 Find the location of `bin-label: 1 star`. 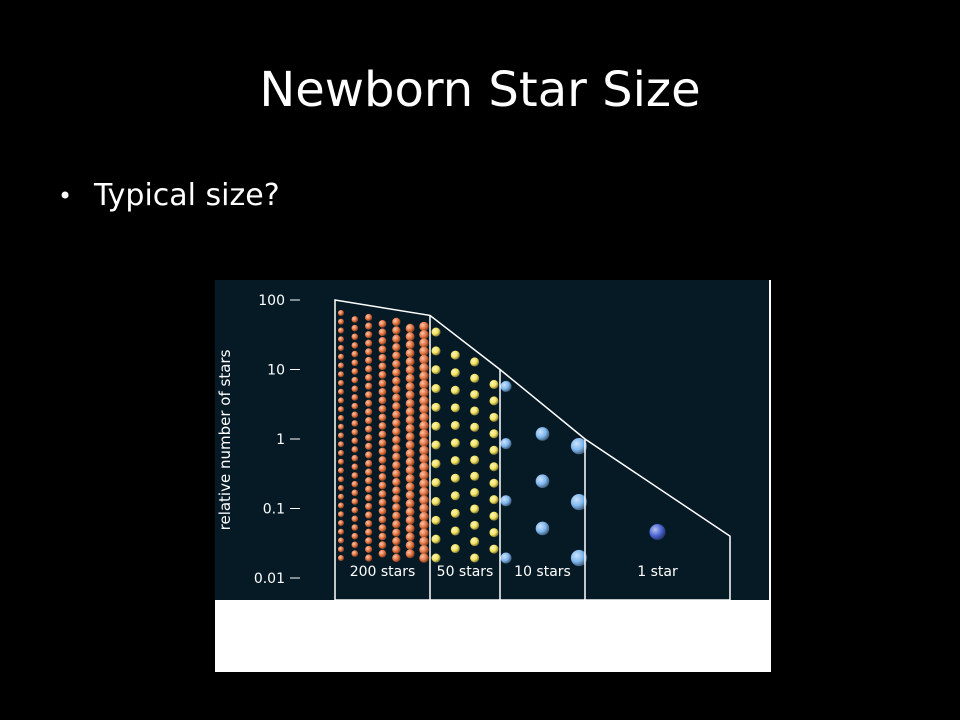

bin-label: 1 star is located at coordinates (657, 572).